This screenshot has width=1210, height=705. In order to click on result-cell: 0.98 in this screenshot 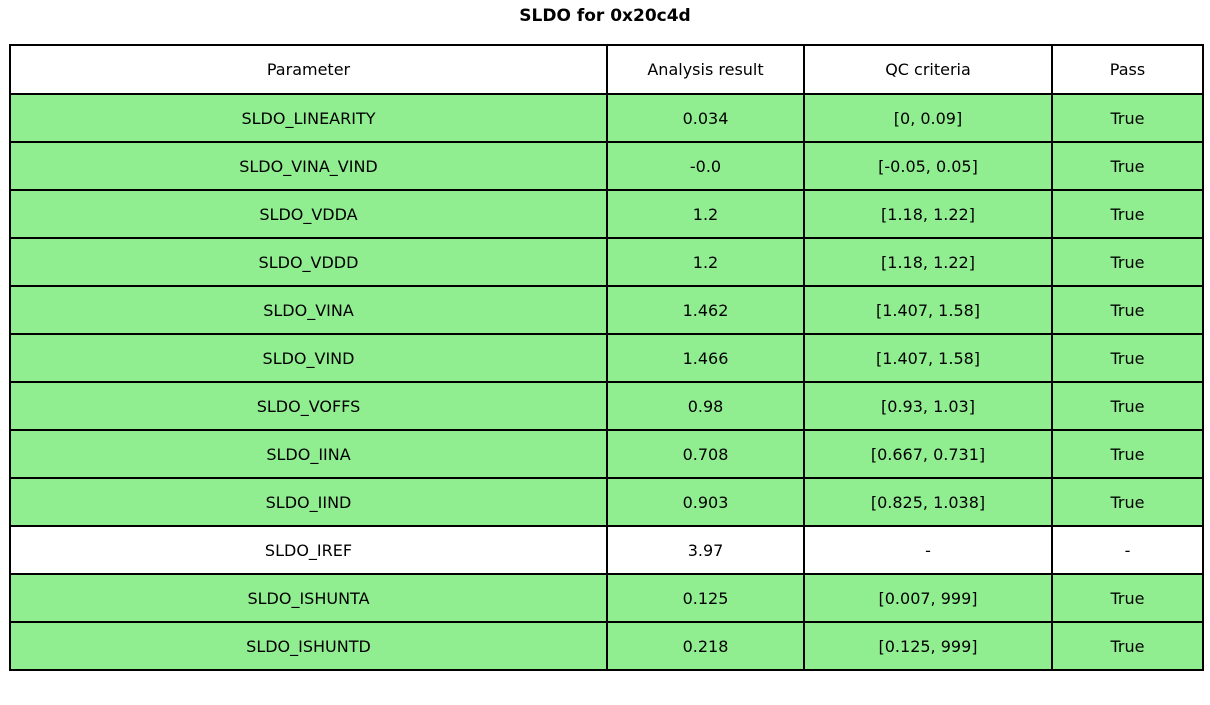, I will do `click(705, 406)`.